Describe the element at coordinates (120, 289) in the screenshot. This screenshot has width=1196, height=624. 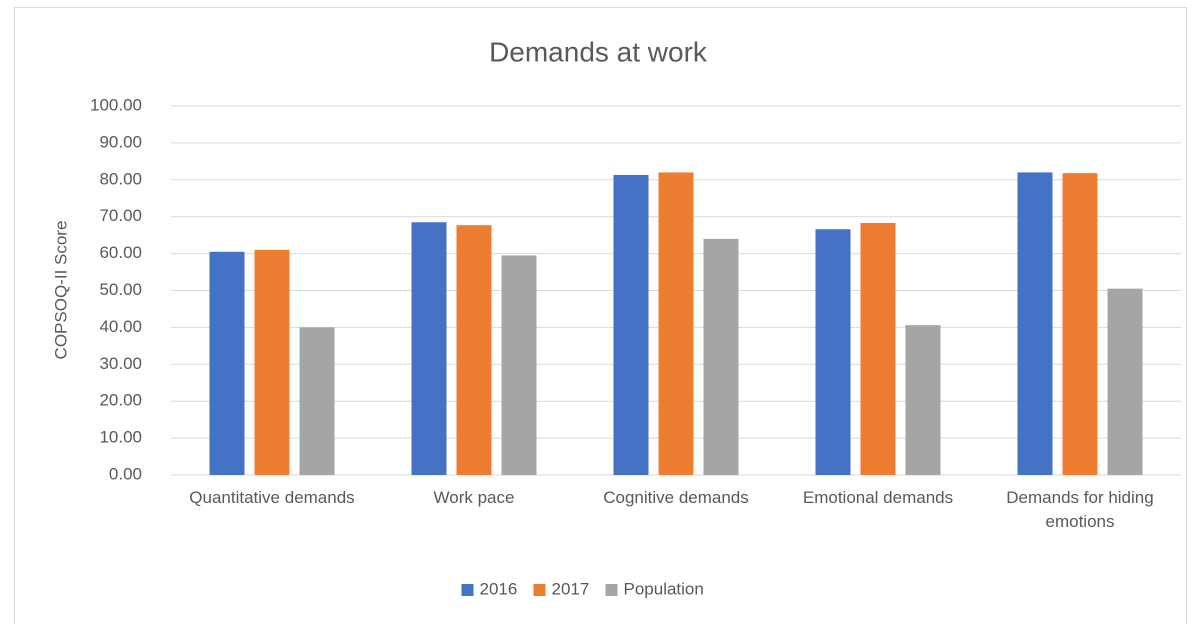
I see `y-tick-label: 50.00` at that location.